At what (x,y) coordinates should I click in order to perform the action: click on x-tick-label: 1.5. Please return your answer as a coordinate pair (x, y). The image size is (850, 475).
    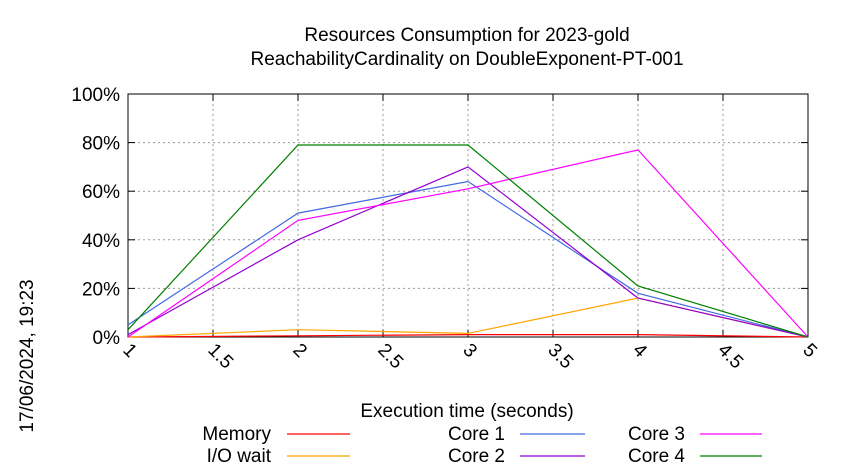
    Looking at the image, I should click on (220, 357).